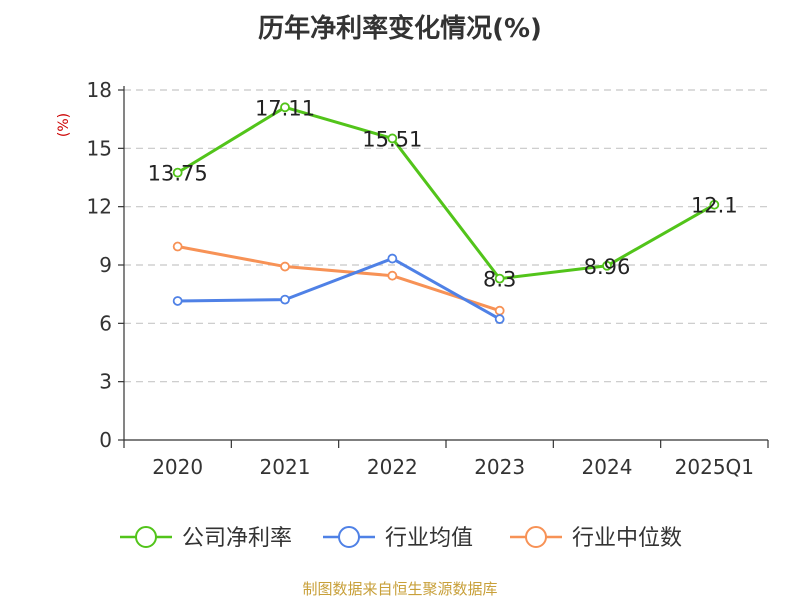 The height and width of the screenshot is (600, 800). I want to click on y-tick-label: 6, so click(105, 323).